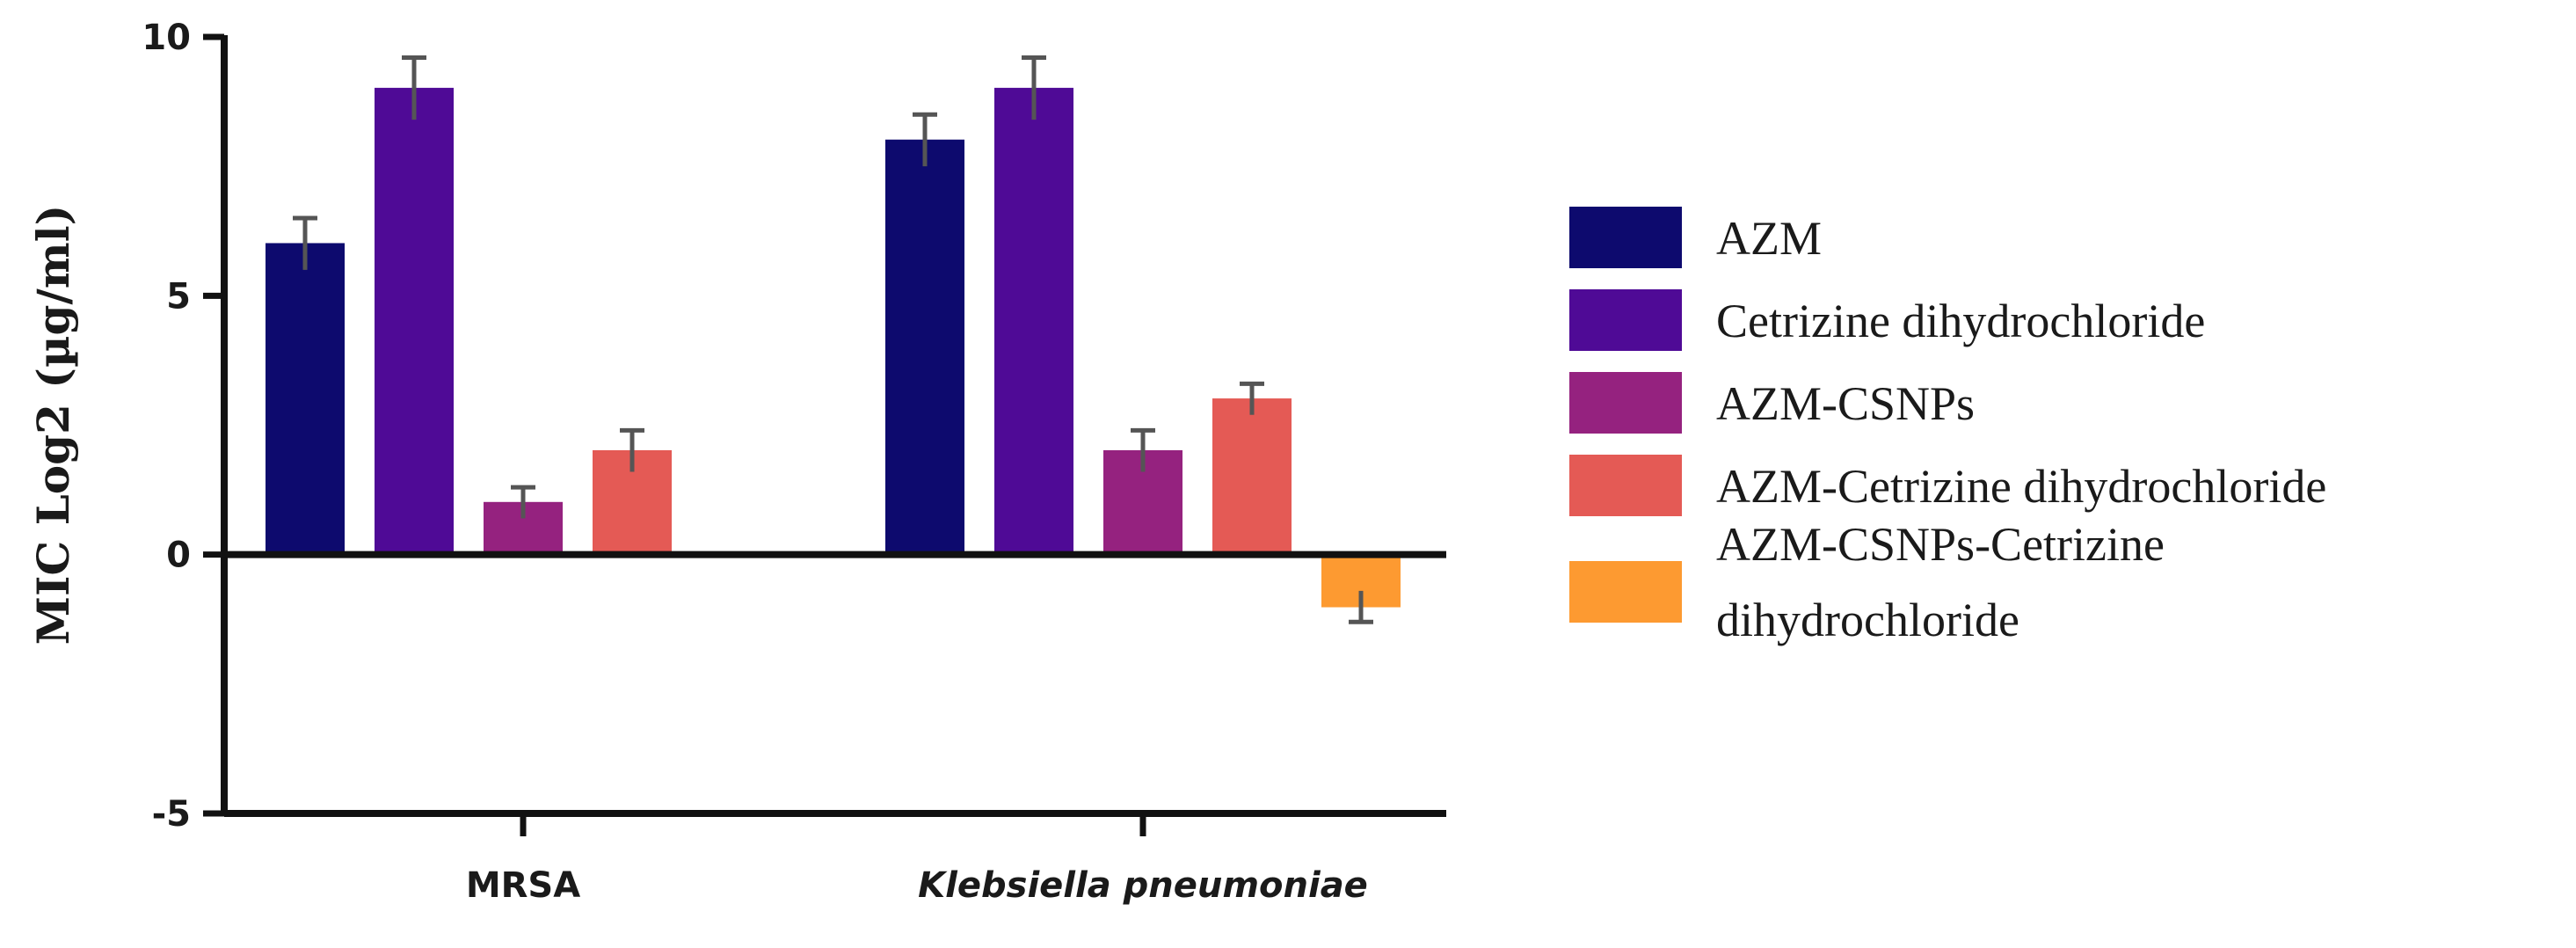  What do you see at coordinates (166, 38) in the screenshot?
I see `y-tick-label: 10` at bounding box center [166, 38].